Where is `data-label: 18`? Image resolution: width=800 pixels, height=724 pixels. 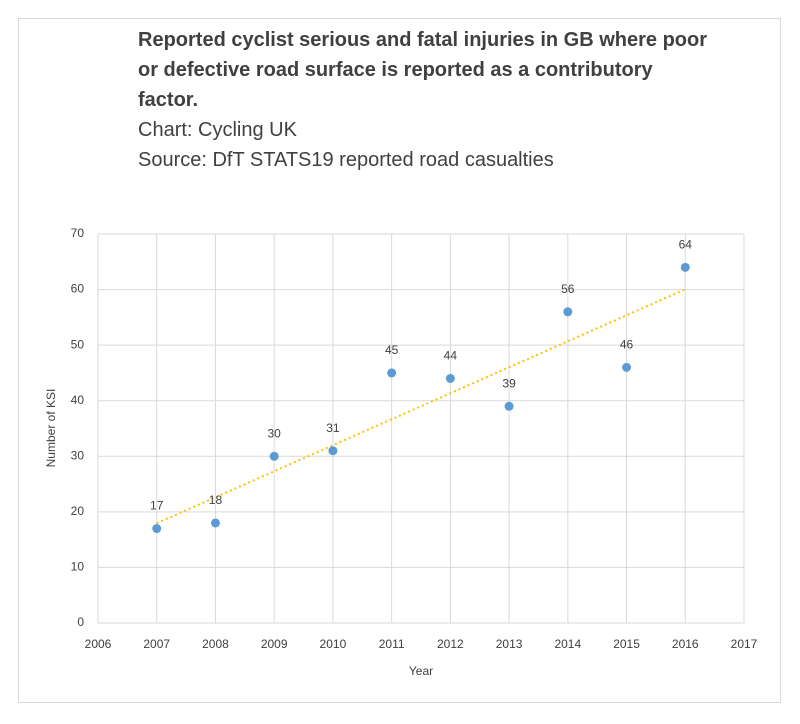 data-label: 18 is located at coordinates (216, 500).